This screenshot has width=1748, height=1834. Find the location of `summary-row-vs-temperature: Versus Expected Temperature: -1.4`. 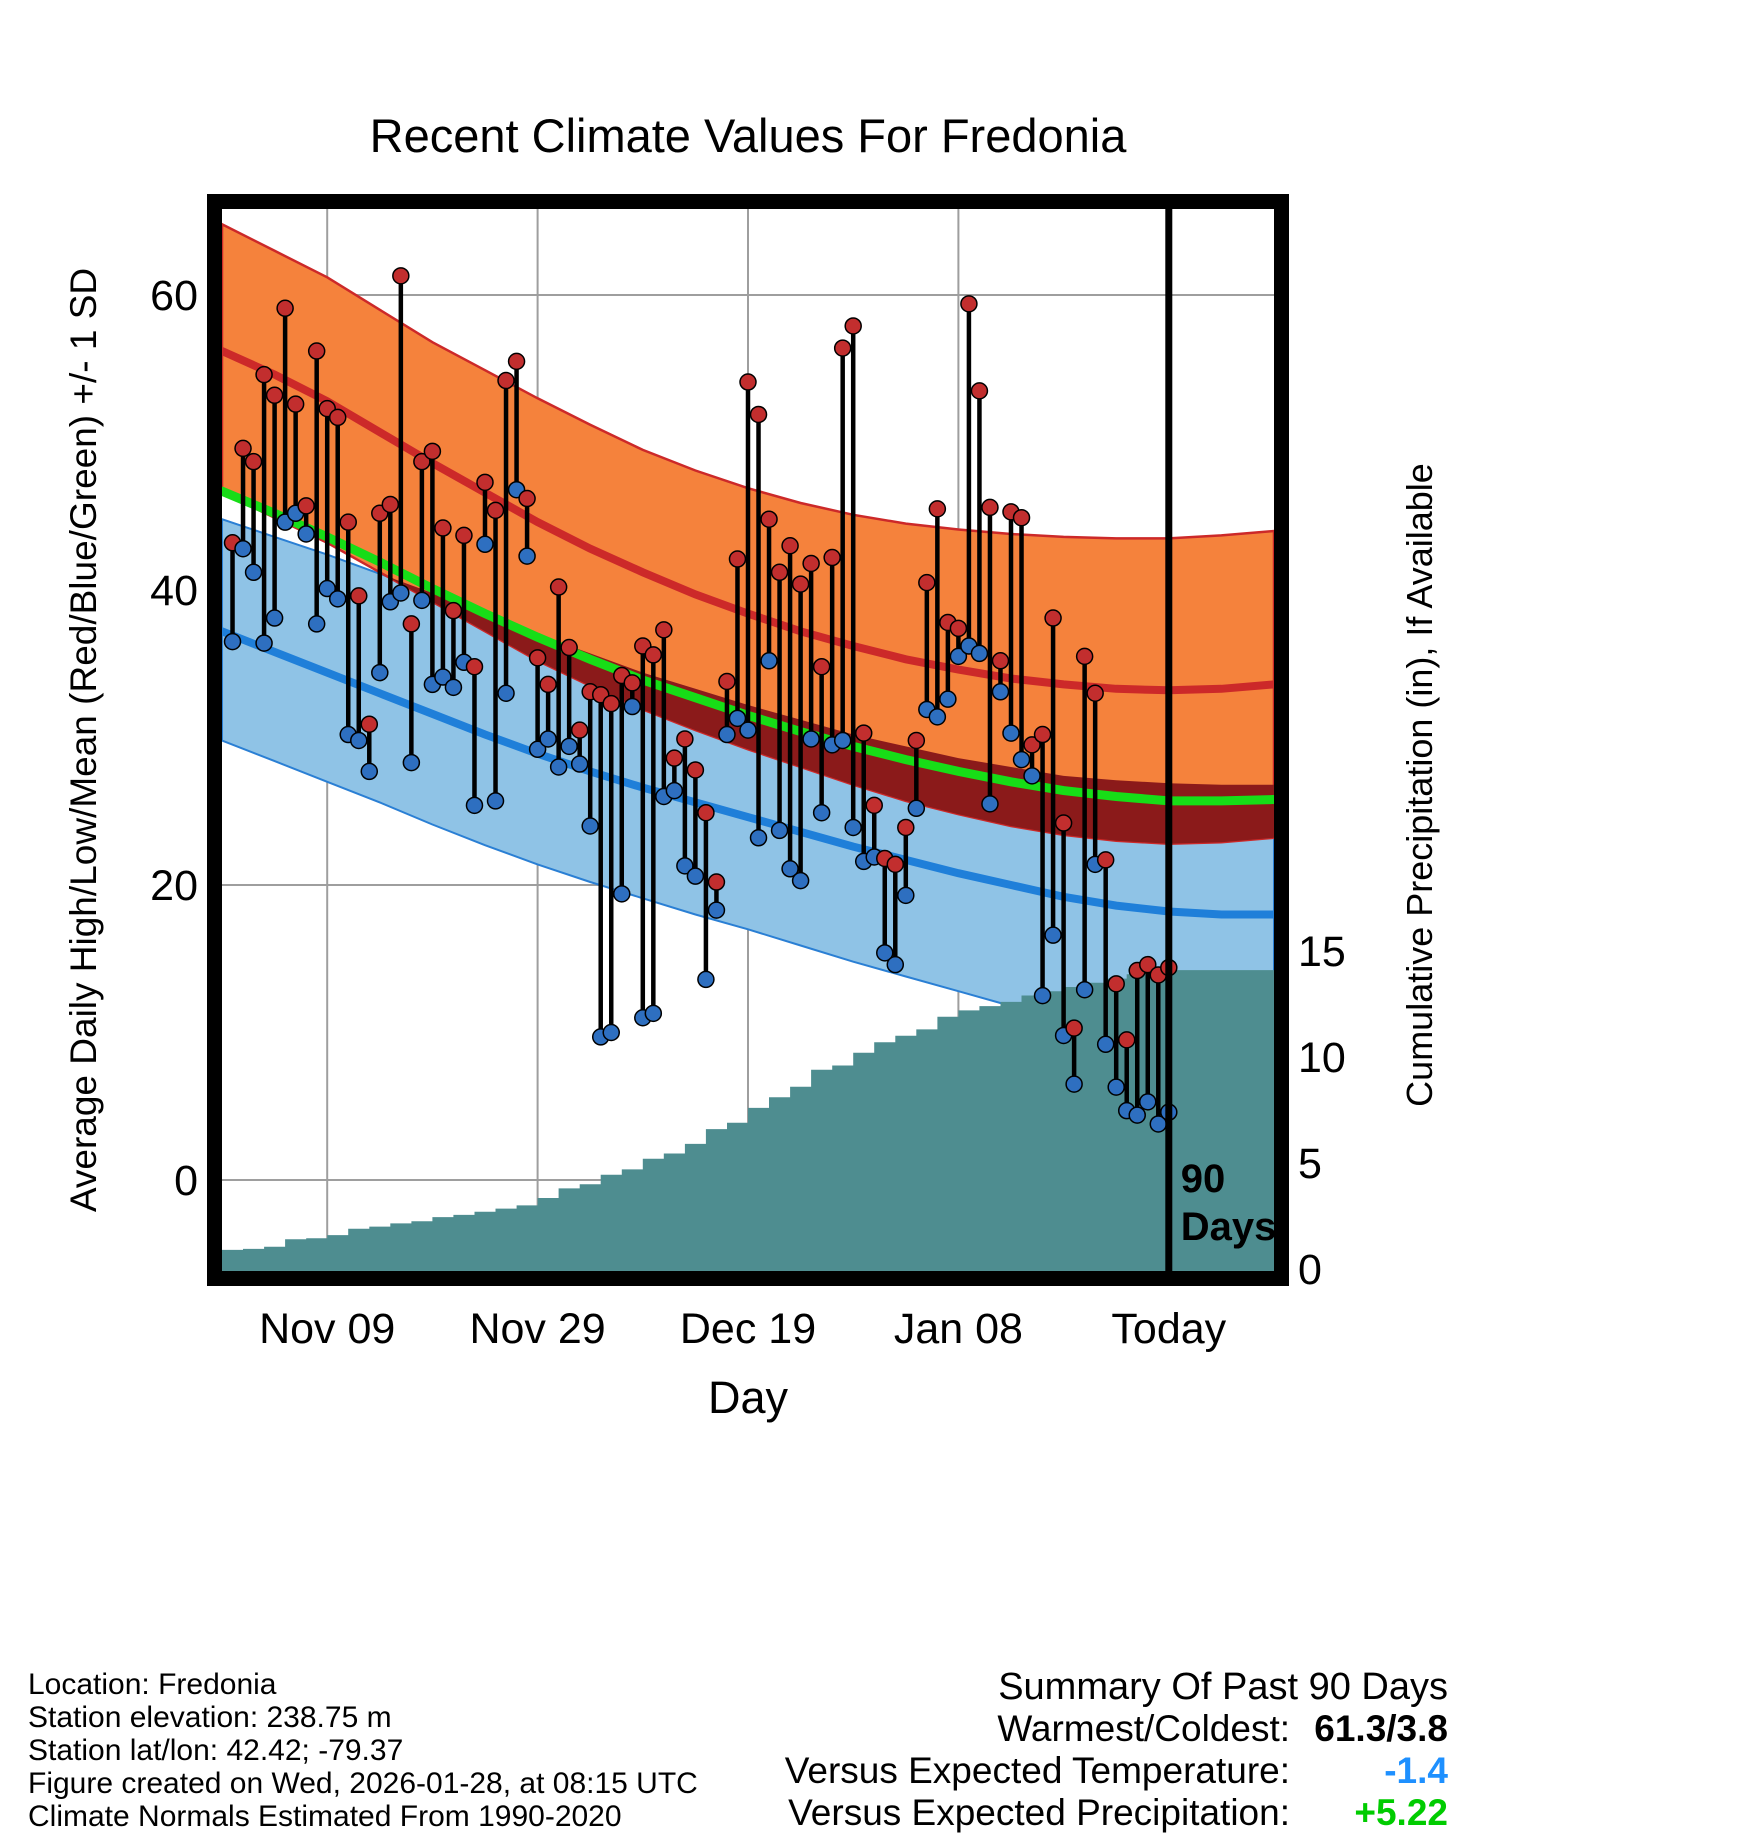

summary-row-vs-temperature: Versus Expected Temperature: -1.4 is located at coordinates (1116, 1771).